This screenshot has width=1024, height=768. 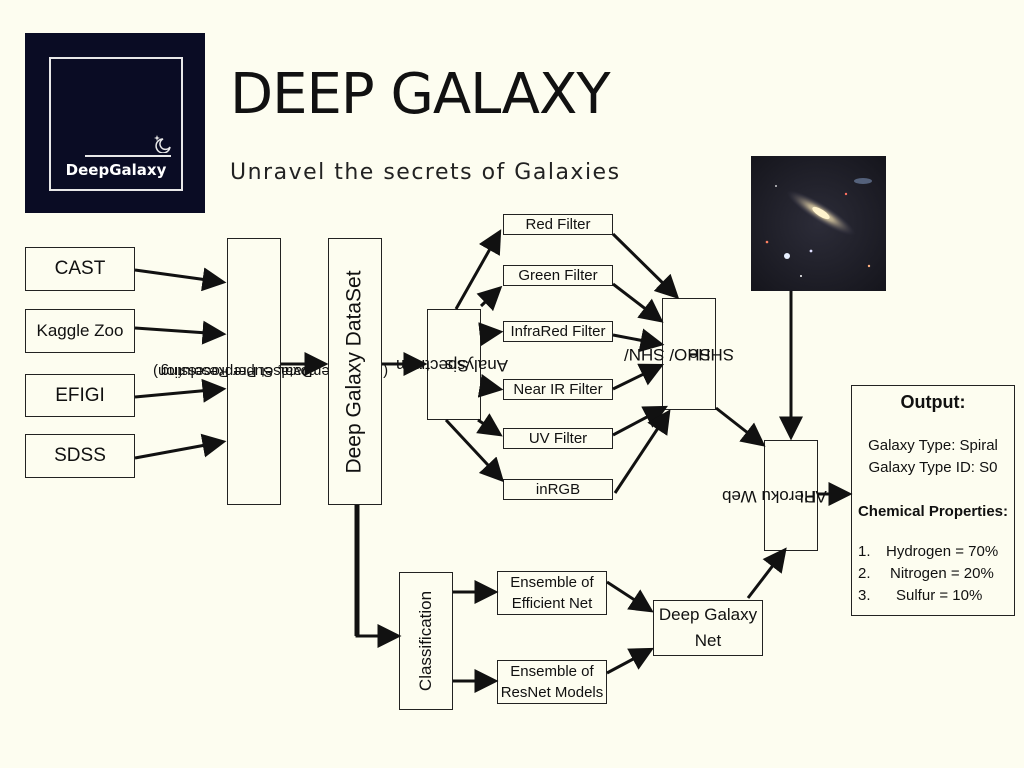 I want to click on logo-underline, so click(x=128, y=156).